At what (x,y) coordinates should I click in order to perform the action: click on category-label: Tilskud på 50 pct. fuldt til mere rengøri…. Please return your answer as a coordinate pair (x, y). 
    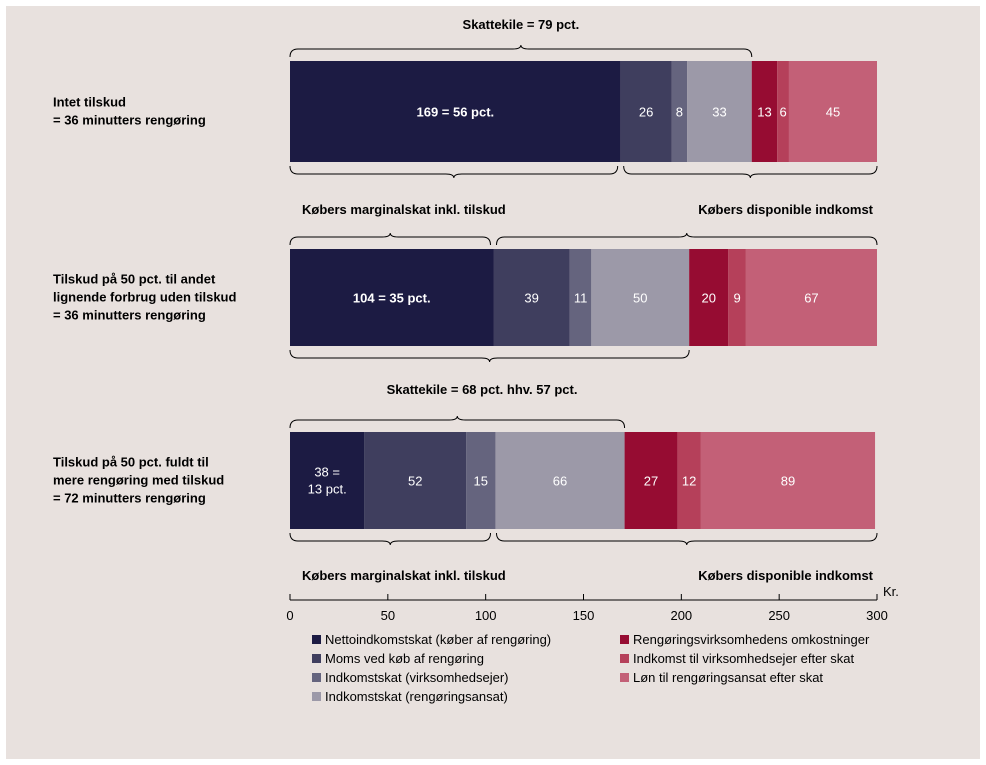
    Looking at the image, I should click on (138, 480).